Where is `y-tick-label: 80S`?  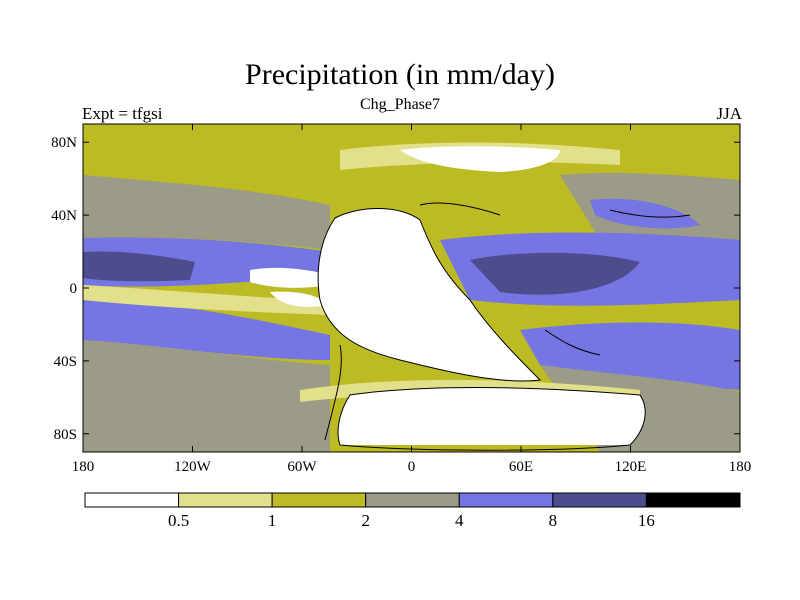
y-tick-label: 80S is located at coordinates (65, 435).